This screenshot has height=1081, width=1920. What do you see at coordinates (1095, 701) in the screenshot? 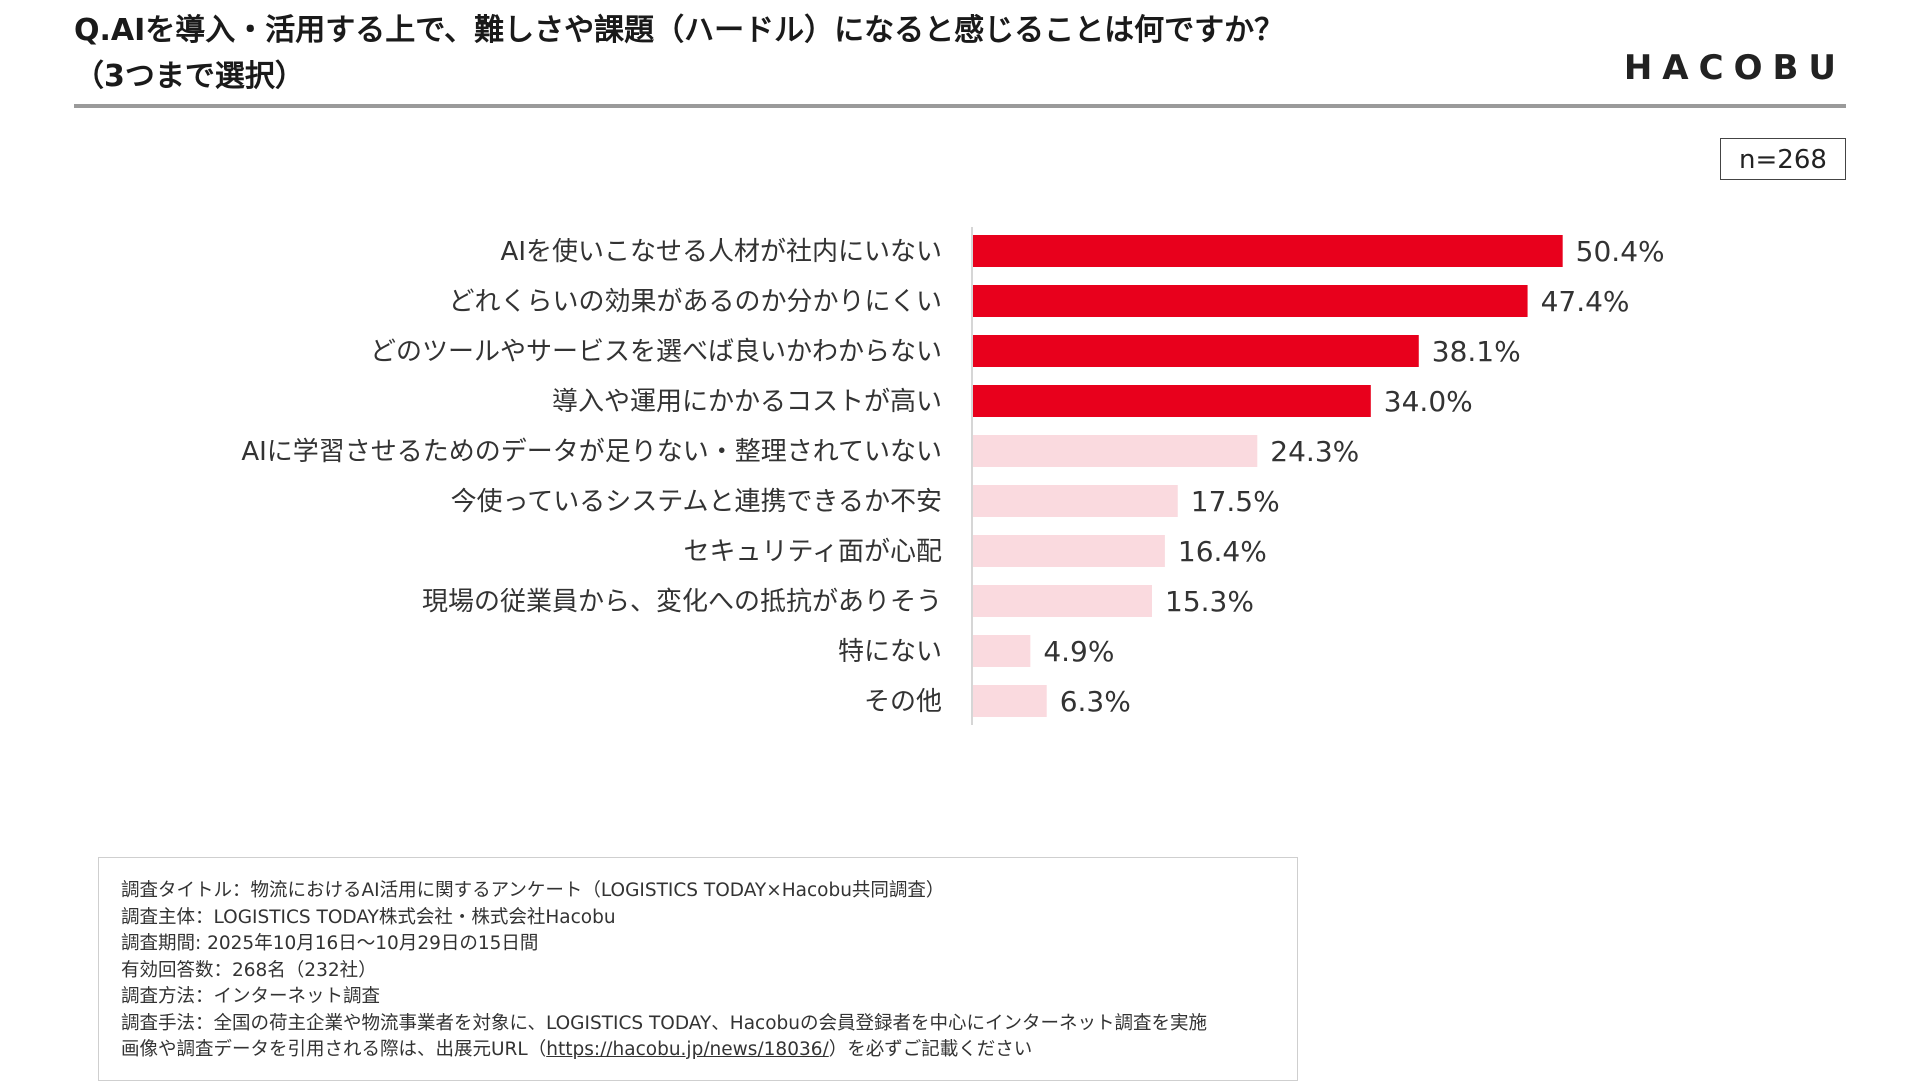
I see `value-label: 6.3%` at bounding box center [1095, 701].